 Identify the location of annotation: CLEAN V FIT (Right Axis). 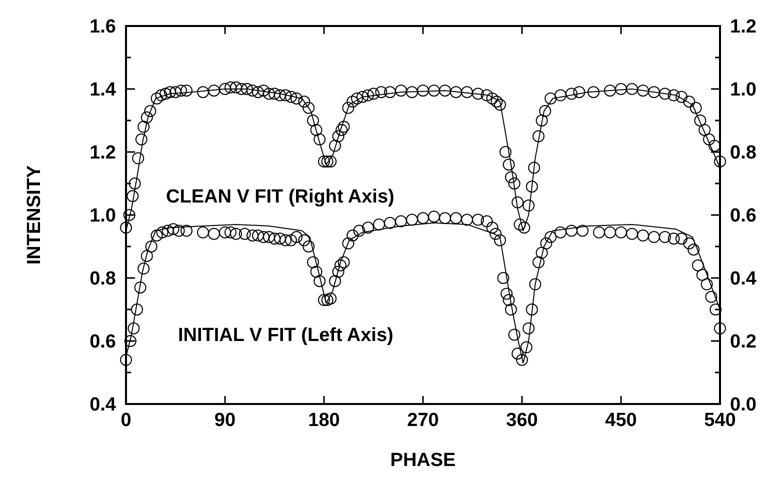
(280, 197).